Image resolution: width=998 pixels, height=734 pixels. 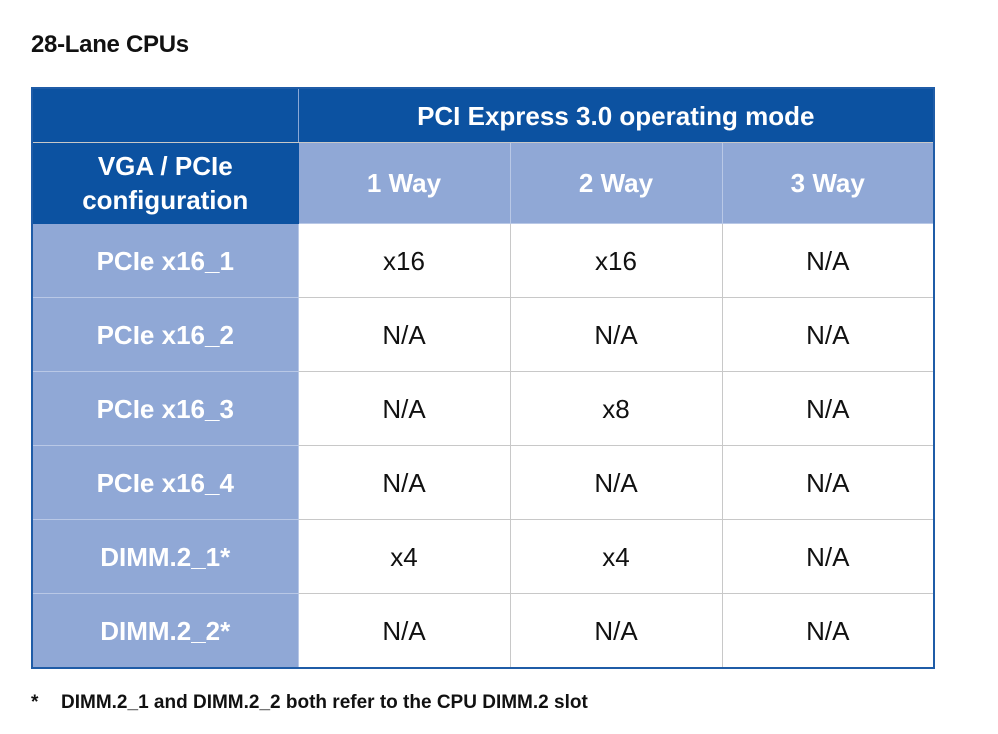 I want to click on table-header-row-top: PCI Express 3.0 operating mode, so click(x=483, y=115).